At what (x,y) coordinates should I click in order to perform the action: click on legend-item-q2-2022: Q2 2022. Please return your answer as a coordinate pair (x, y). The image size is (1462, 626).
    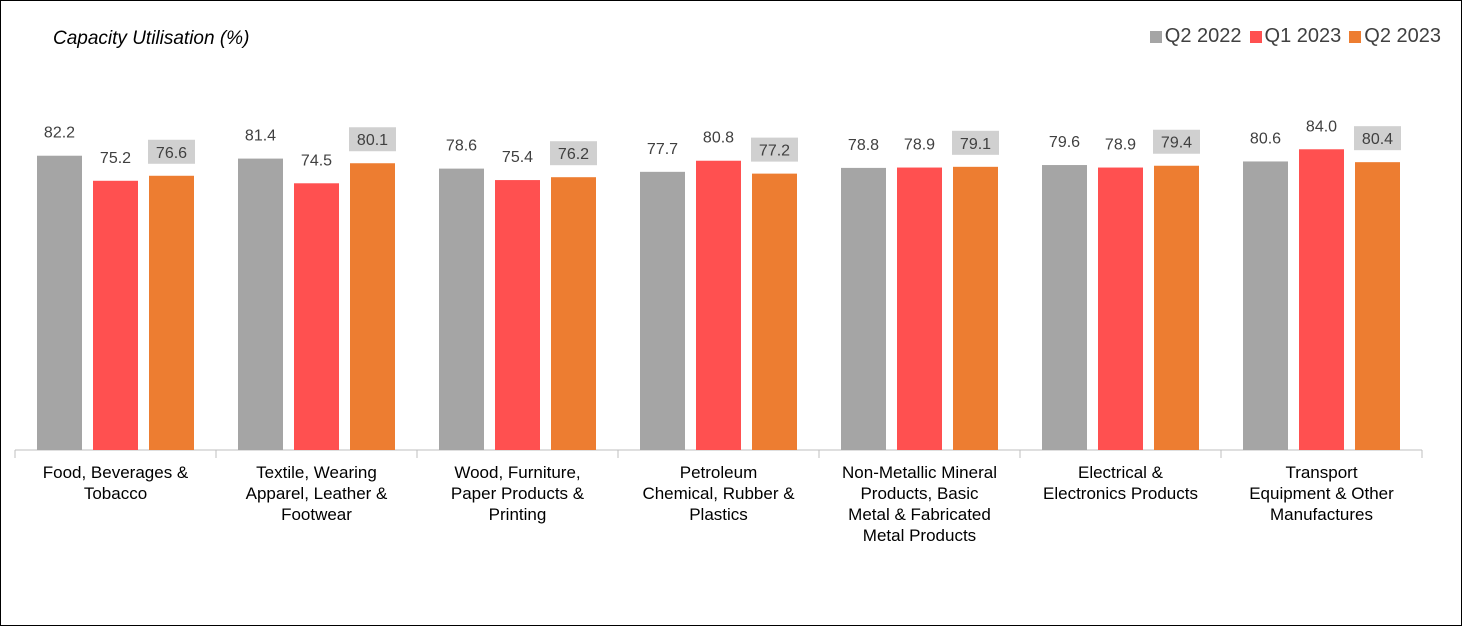
    Looking at the image, I should click on (1195, 36).